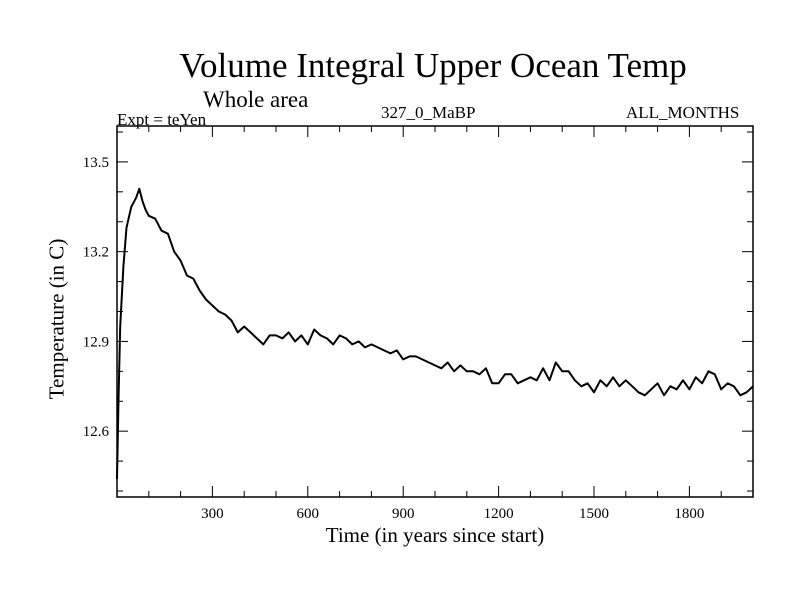 The height and width of the screenshot is (600, 800). What do you see at coordinates (683, 112) in the screenshot?
I see `months-label: ALL_MONTHS` at bounding box center [683, 112].